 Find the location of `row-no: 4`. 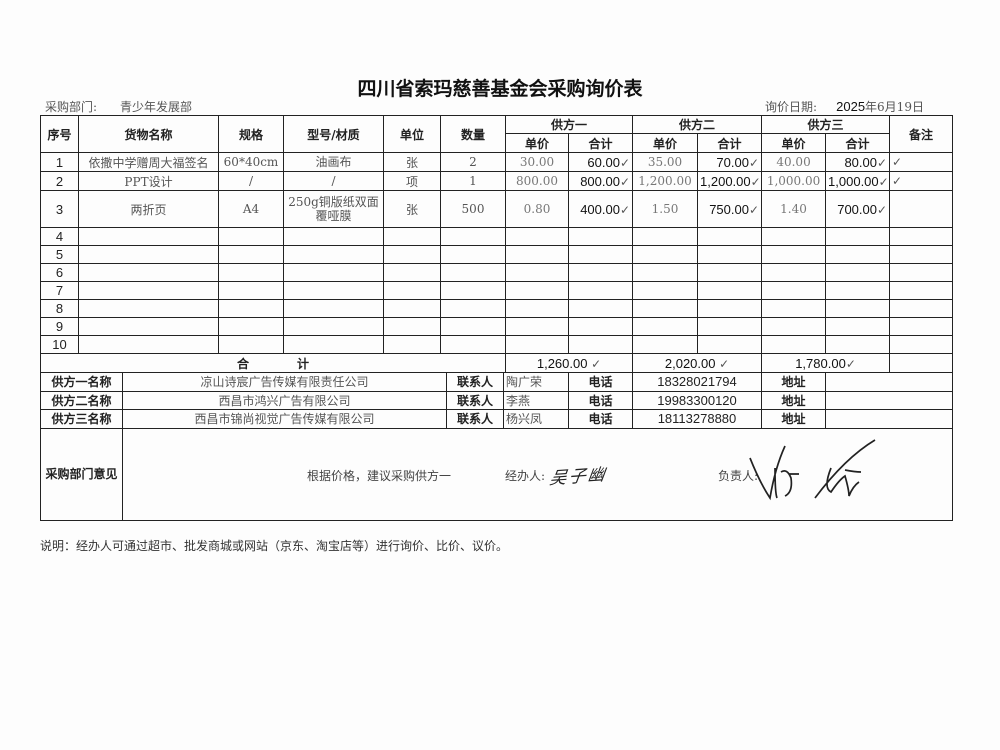

row-no: 4 is located at coordinates (59, 236).